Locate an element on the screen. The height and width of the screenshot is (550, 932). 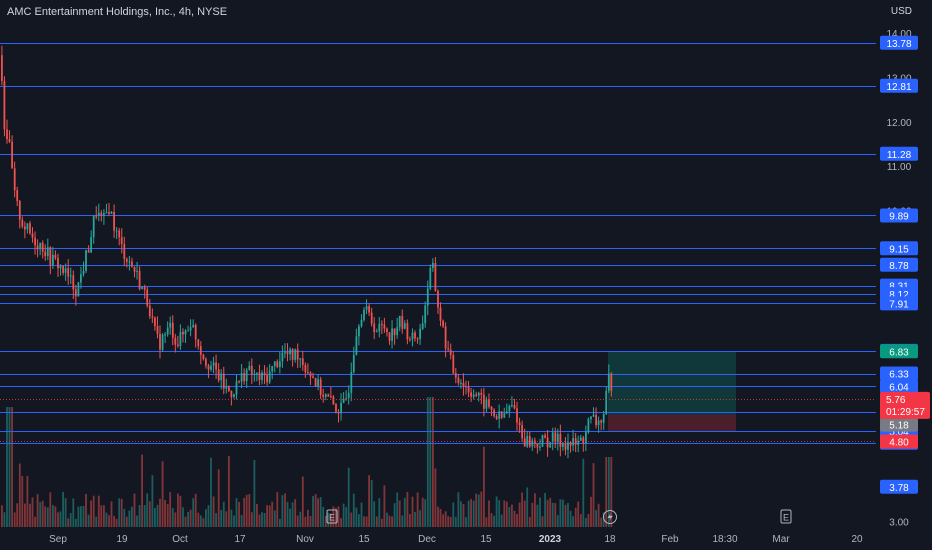
lightning-icon is located at coordinates (610, 517).